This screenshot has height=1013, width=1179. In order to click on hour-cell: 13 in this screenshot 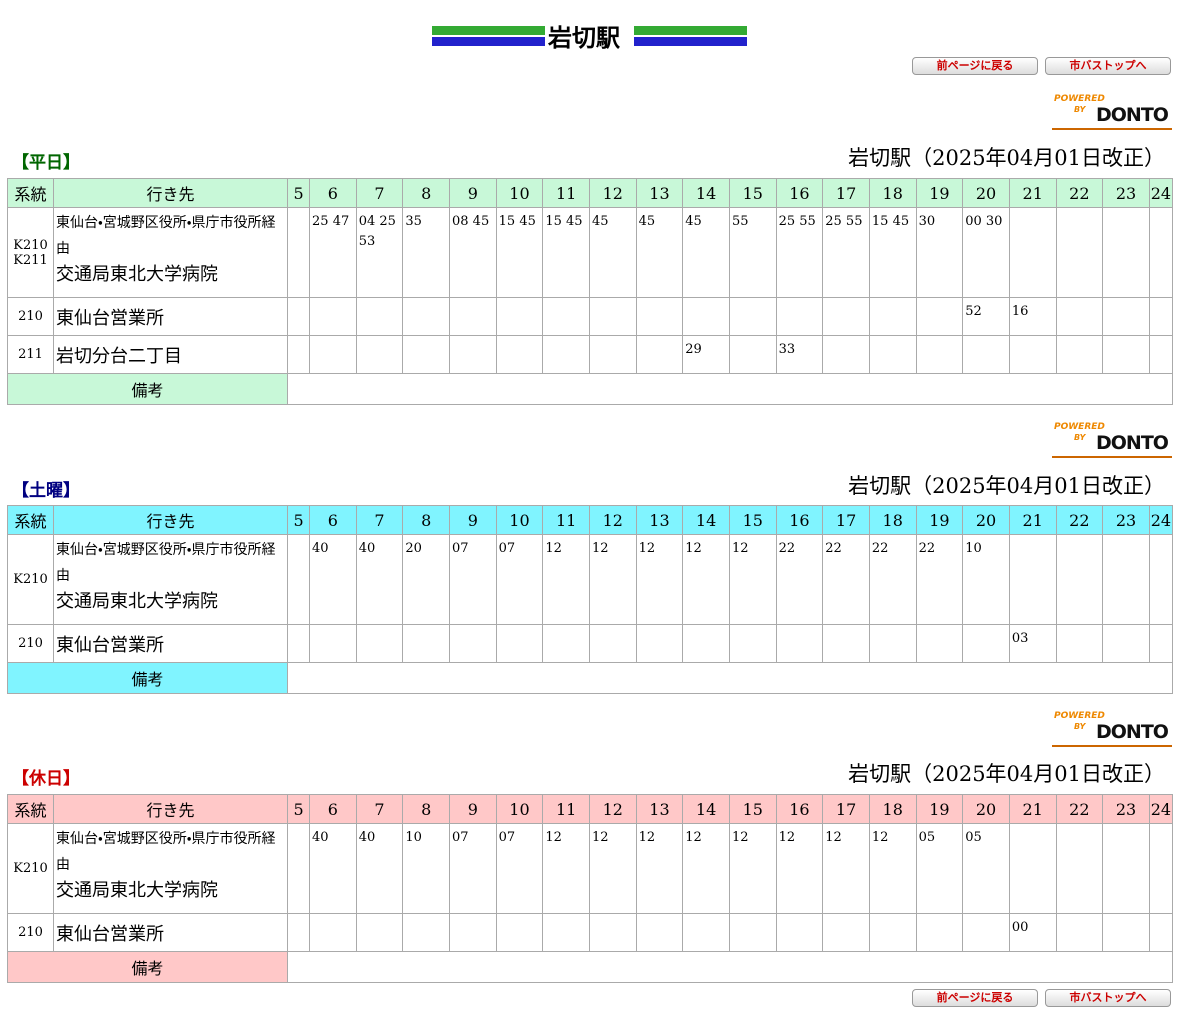, I will do `click(659, 193)`.